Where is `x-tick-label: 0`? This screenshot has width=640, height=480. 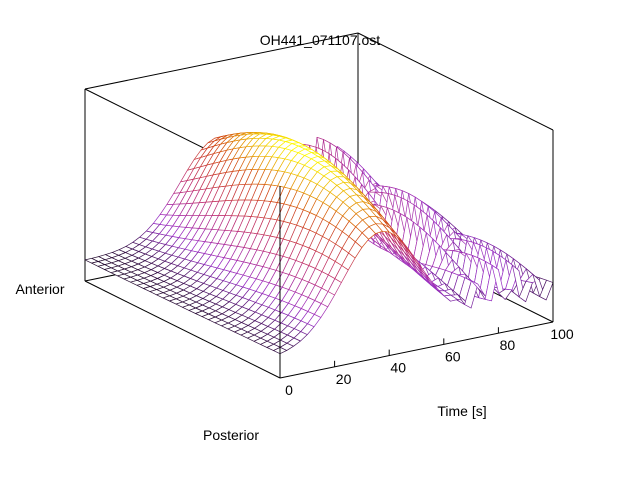 x-tick-label: 0 is located at coordinates (289, 390).